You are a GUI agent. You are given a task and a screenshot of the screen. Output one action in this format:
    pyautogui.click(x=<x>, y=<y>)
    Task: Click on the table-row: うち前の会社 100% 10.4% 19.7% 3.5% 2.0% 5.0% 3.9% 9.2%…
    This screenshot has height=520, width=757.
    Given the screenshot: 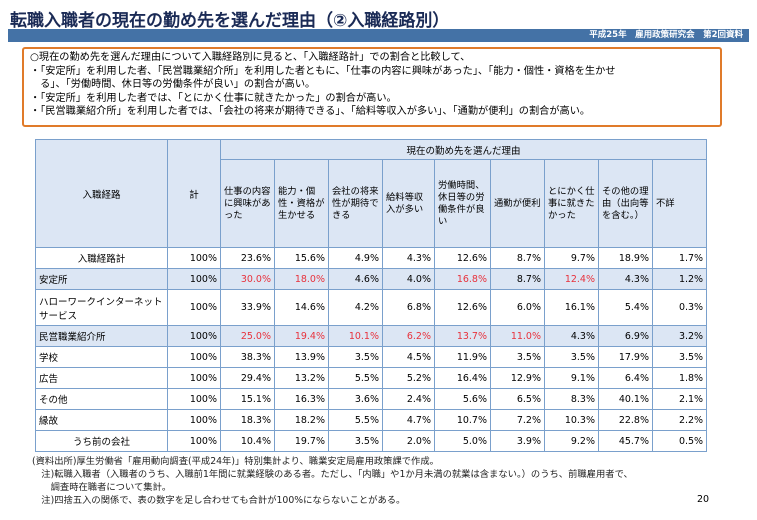 What is the action you would take?
    pyautogui.click(x=371, y=441)
    